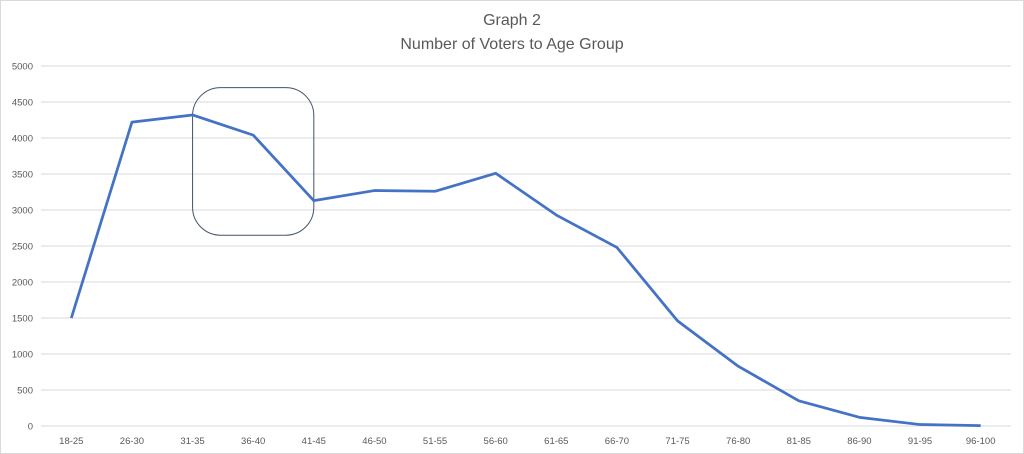 This screenshot has width=1024, height=454. What do you see at coordinates (253, 441) in the screenshot?
I see `x-tick-label: 36-40` at bounding box center [253, 441].